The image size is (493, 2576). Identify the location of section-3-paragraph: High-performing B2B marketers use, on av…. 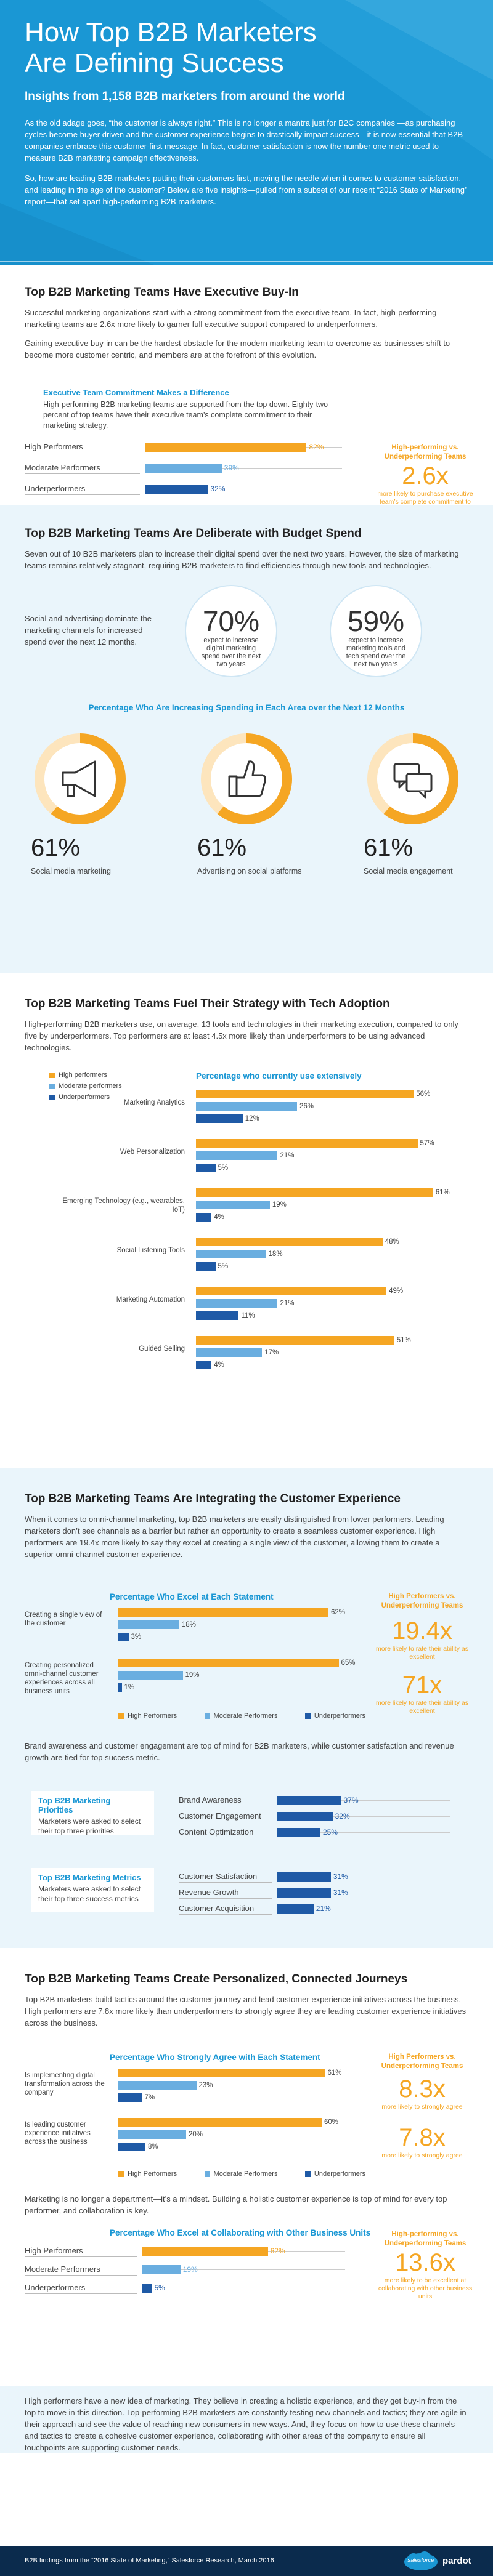
(241, 1036).